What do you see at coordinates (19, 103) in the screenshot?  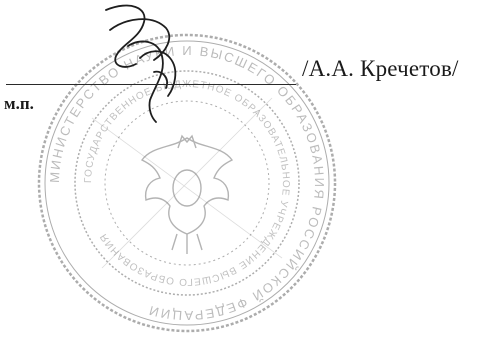 I see `seal-place-mark: м.п.` at bounding box center [19, 103].